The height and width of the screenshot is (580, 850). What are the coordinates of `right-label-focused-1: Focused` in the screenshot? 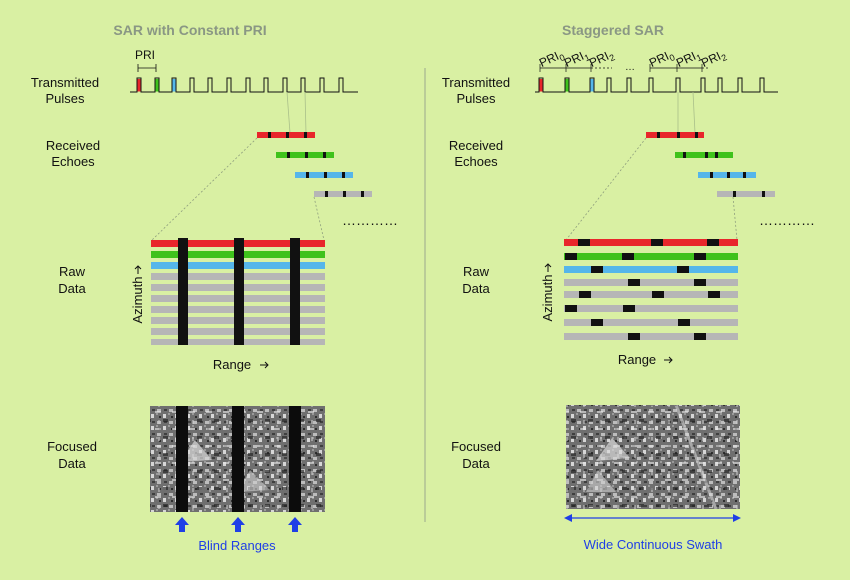 It's located at (476, 446).